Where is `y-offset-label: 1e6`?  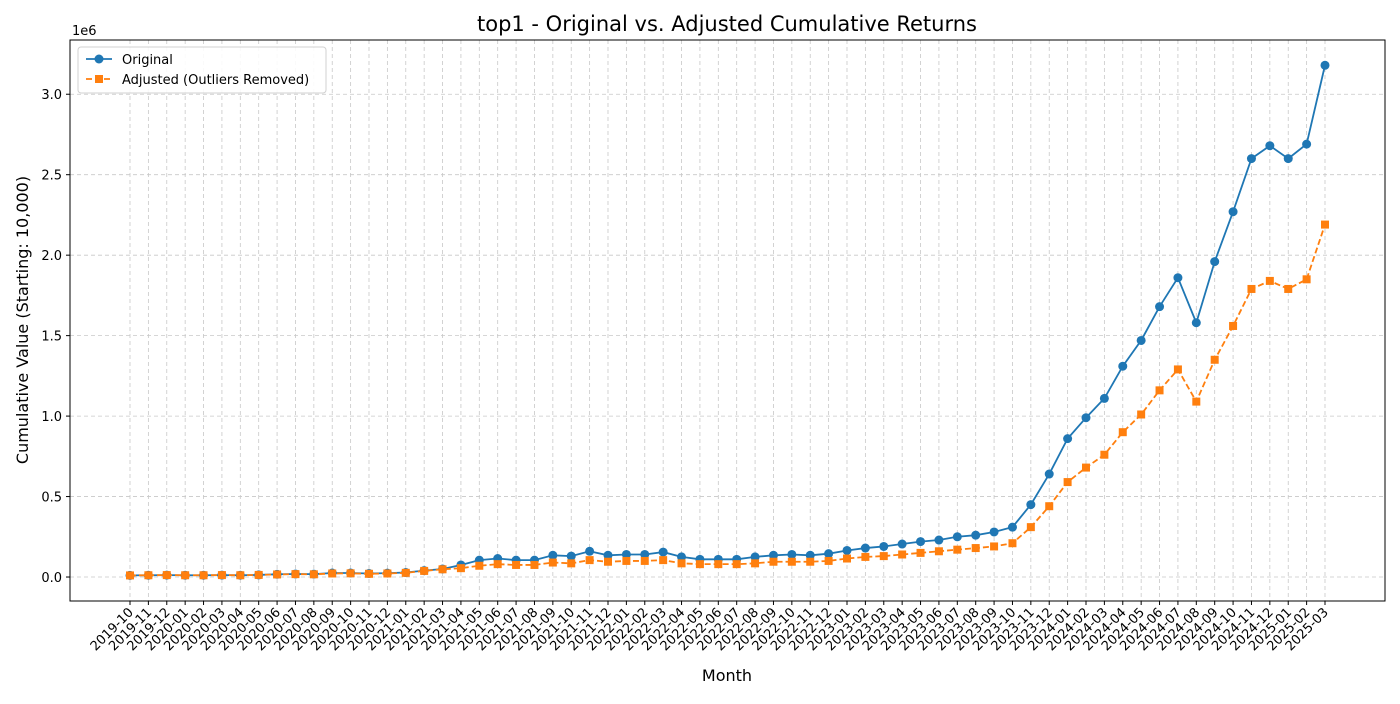 y-offset-label: 1e6 is located at coordinates (84, 31).